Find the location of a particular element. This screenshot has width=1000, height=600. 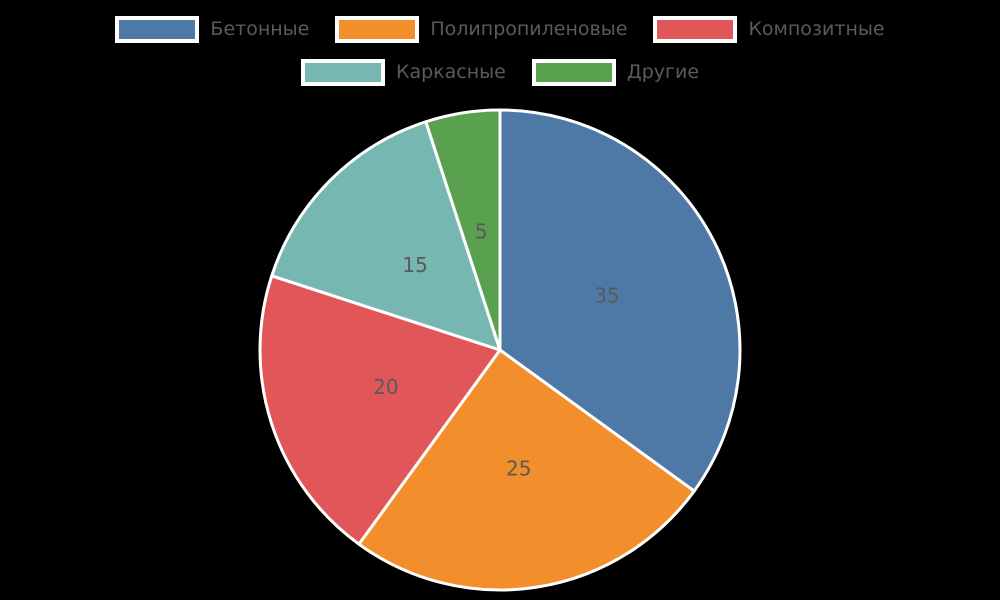

legend-row-1: Бетонные Полипропиленовые Композитные is located at coordinates (500, 29).